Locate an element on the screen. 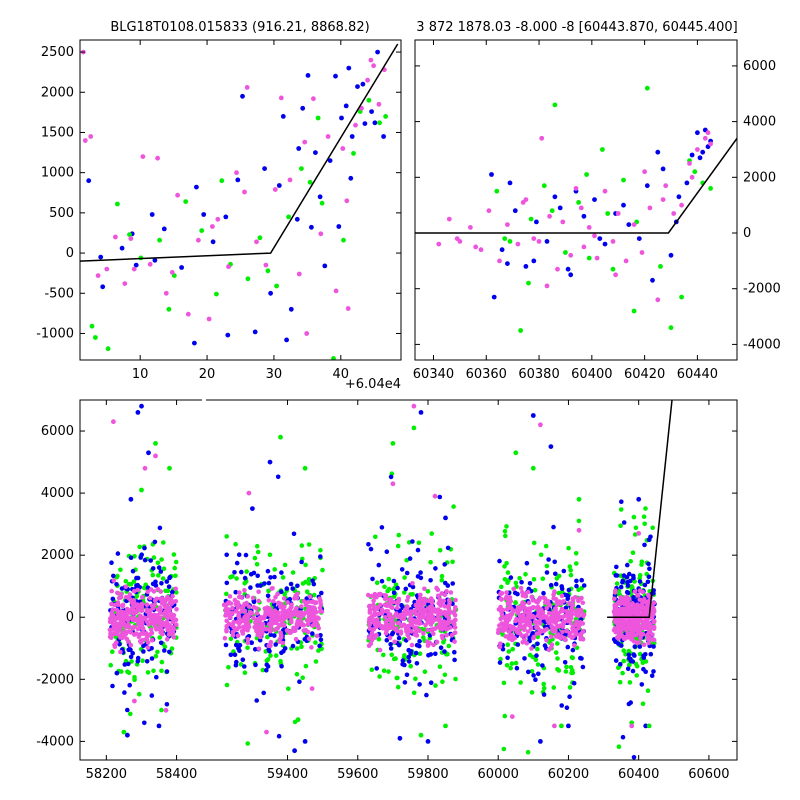 The image size is (800, 800). chart-2-x-tick-label: 59800 is located at coordinates (427, 774).